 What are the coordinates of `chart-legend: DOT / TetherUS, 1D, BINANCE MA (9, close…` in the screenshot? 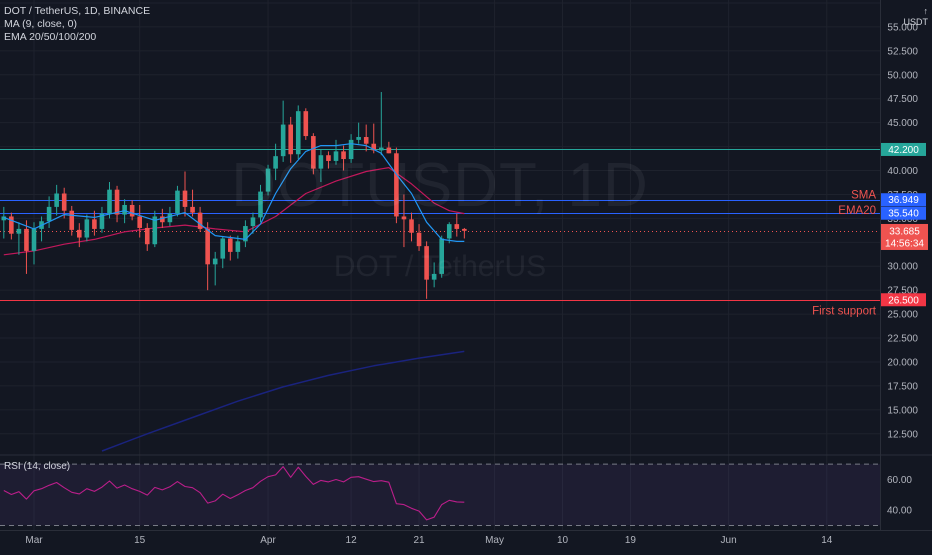 It's located at (77, 24).